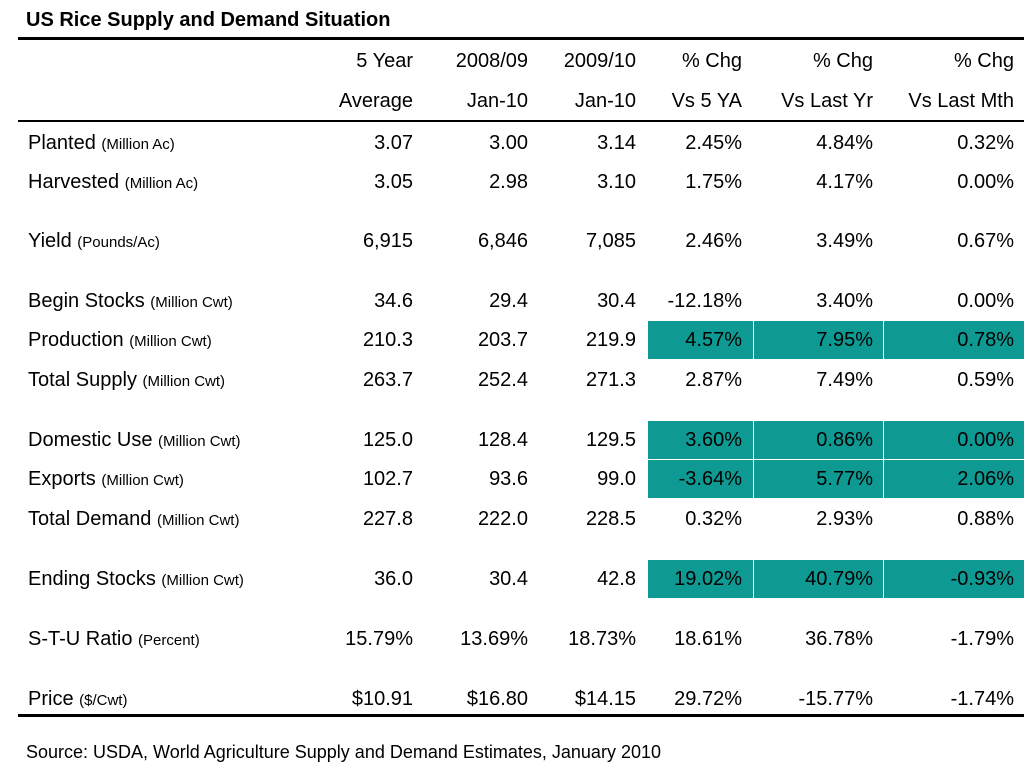  I want to click on value-cell-col-4: 2.46%, so click(713, 241).